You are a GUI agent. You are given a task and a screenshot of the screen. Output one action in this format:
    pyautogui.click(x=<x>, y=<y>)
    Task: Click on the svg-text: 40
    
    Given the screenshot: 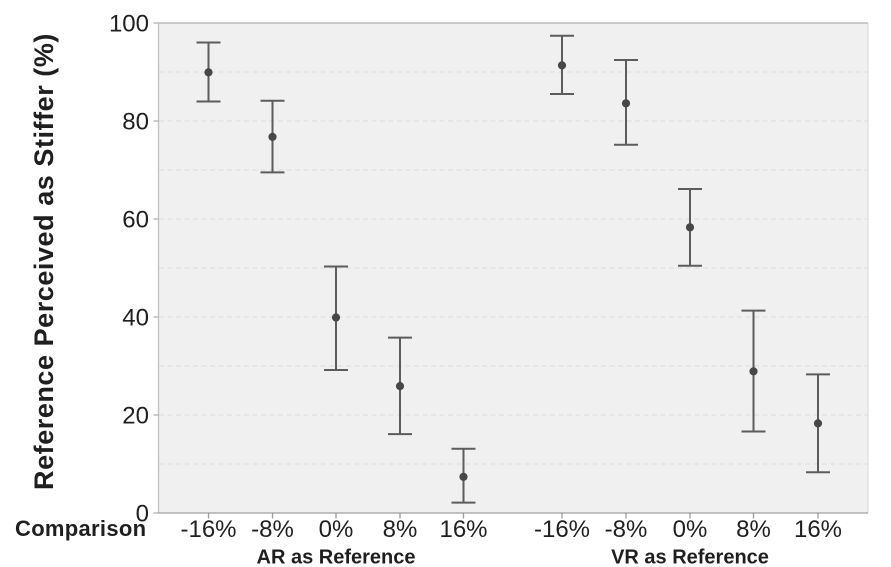 What is the action you would take?
    pyautogui.click(x=135, y=318)
    